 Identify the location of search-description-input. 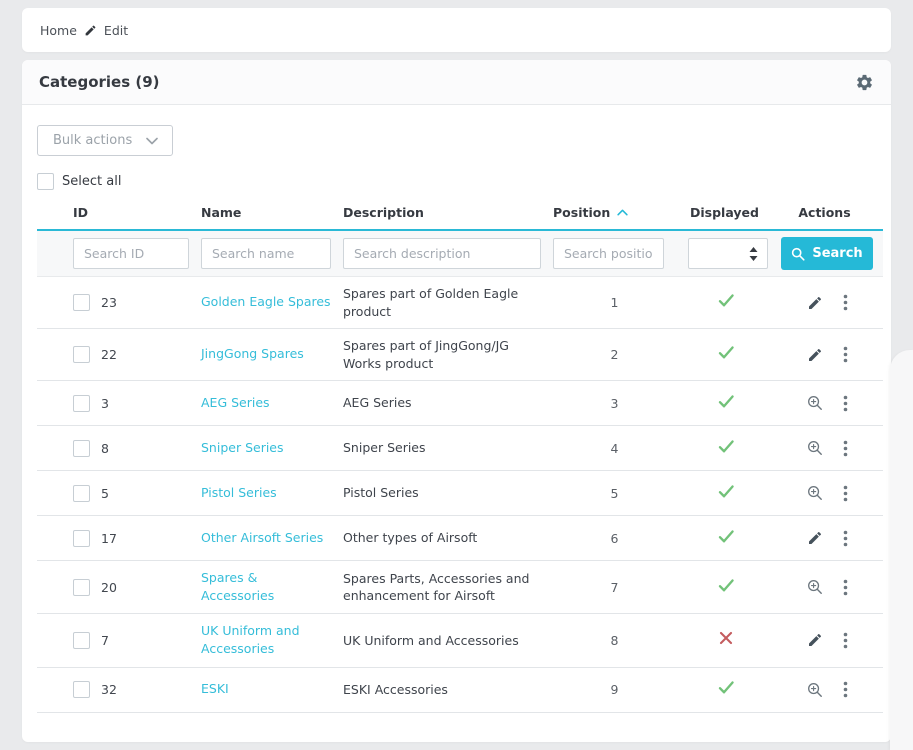
(442, 253).